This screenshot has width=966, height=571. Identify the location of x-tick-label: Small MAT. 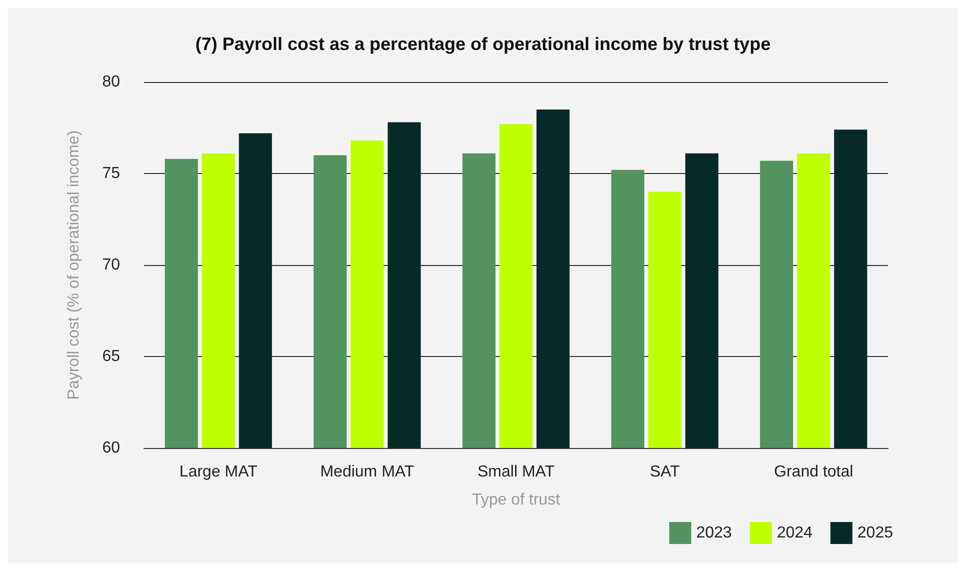
(516, 472).